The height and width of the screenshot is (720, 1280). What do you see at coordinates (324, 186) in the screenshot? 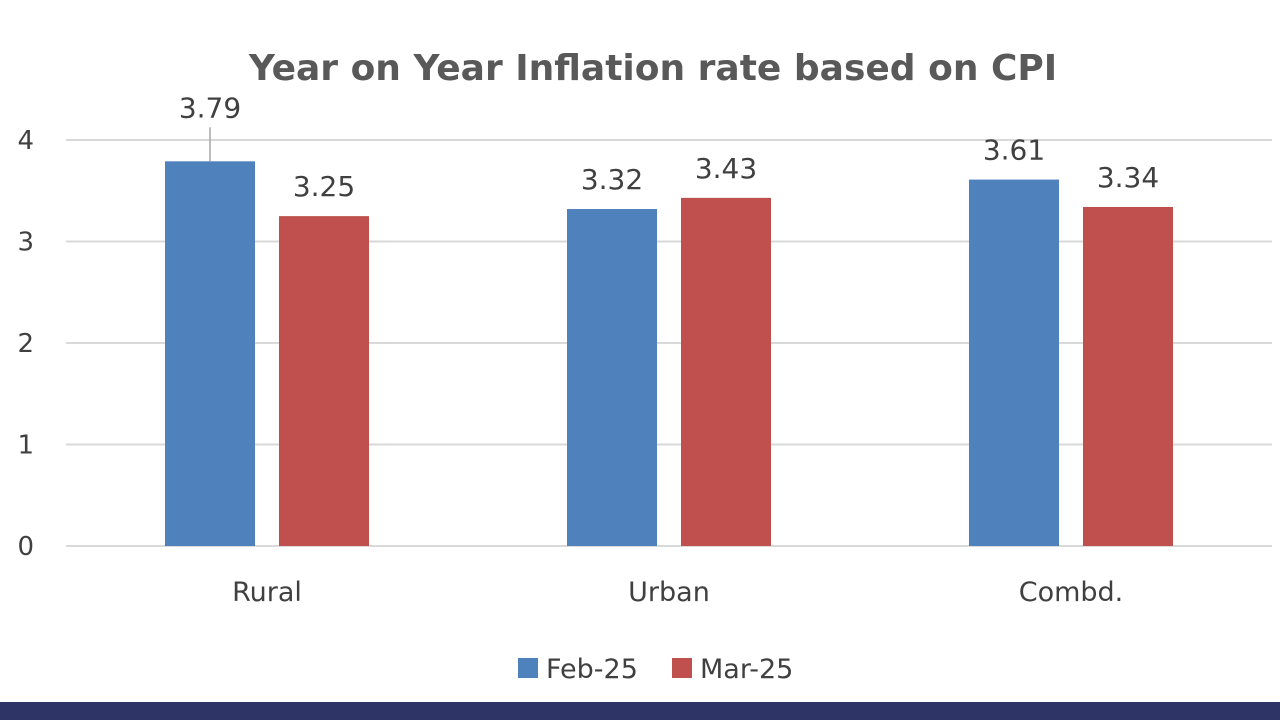
I see `data-label-mar-rural: 3.25` at bounding box center [324, 186].